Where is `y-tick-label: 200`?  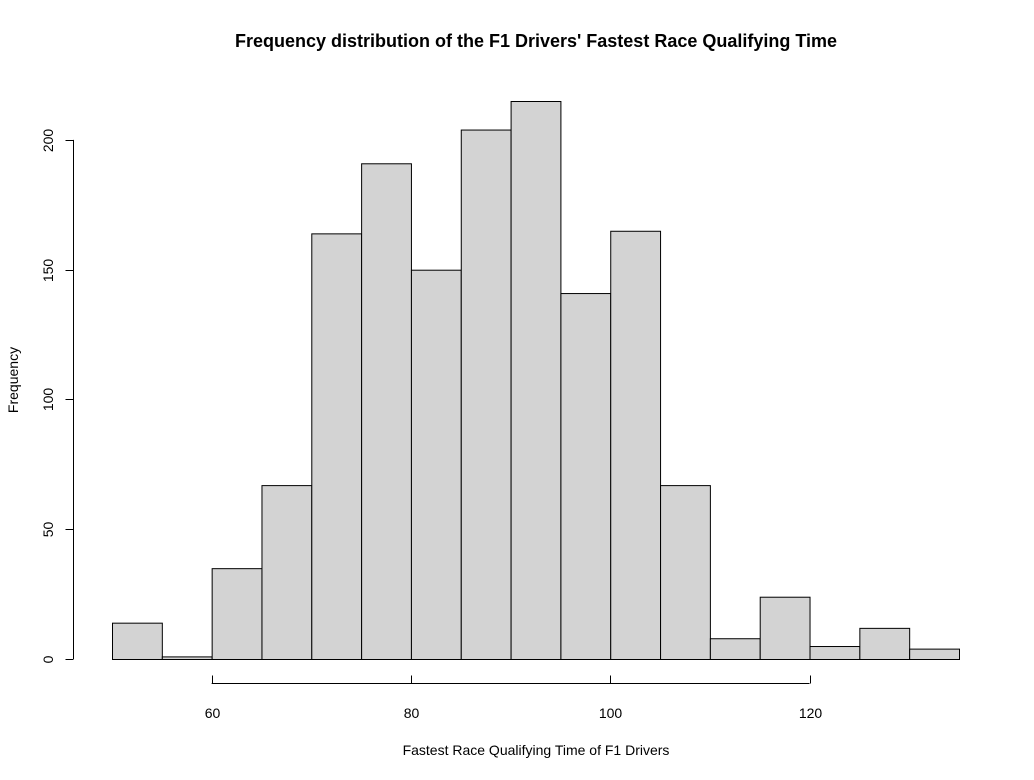 y-tick-label: 200 is located at coordinates (48, 141).